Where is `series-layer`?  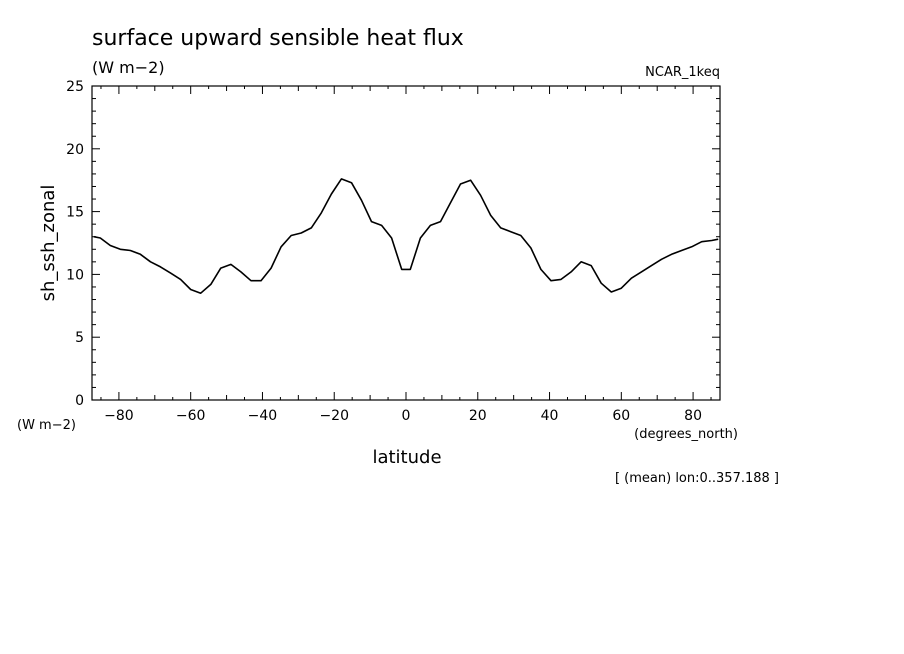
series-layer is located at coordinates (406, 236).